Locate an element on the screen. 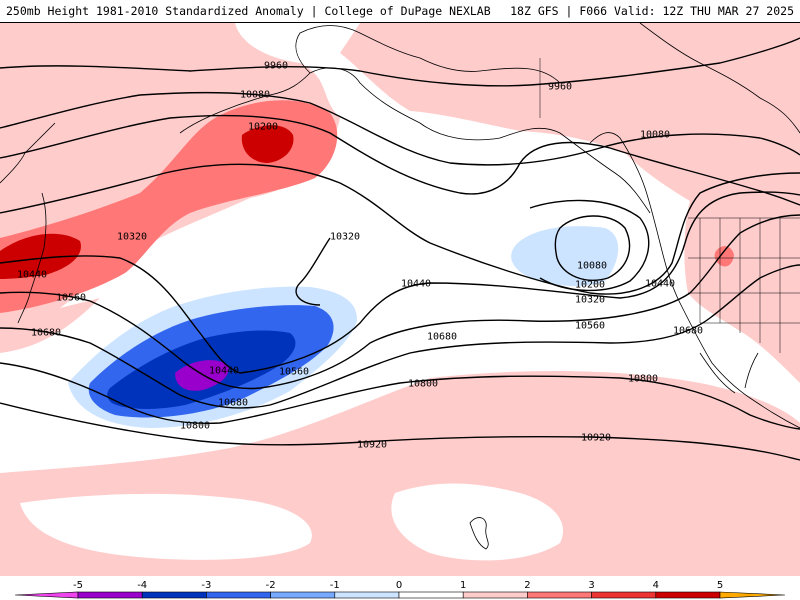 The image size is (800, 600). positive-anomaly-strong is located at coordinates (147, 202).